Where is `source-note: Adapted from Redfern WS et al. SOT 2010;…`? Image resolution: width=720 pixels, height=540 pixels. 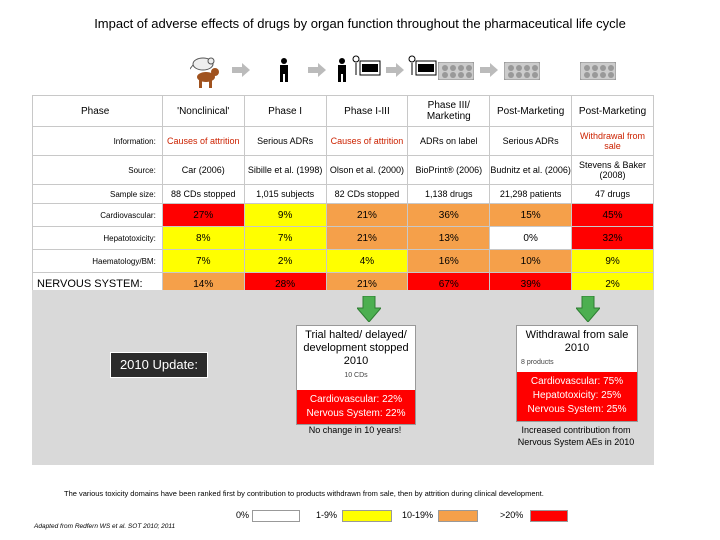
source-note: Adapted from Redfern WS et al. SOT 2010;… is located at coordinates (105, 526).